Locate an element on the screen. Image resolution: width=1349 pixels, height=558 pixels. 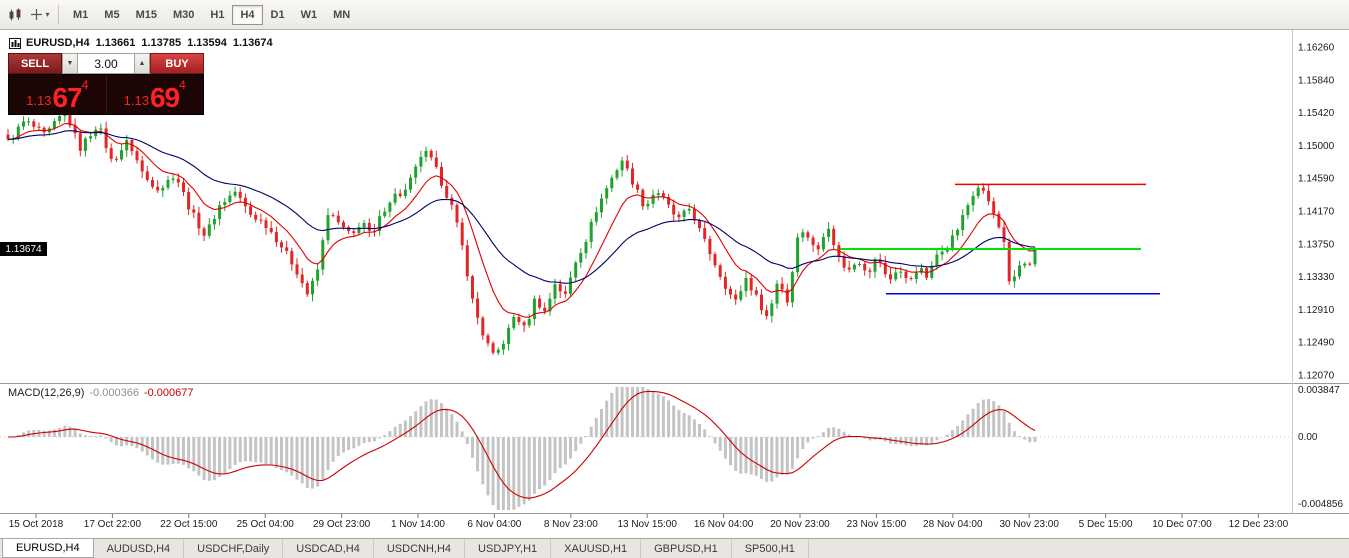
svg-text: 22 Oct 15:00 is located at coordinates (189, 524).